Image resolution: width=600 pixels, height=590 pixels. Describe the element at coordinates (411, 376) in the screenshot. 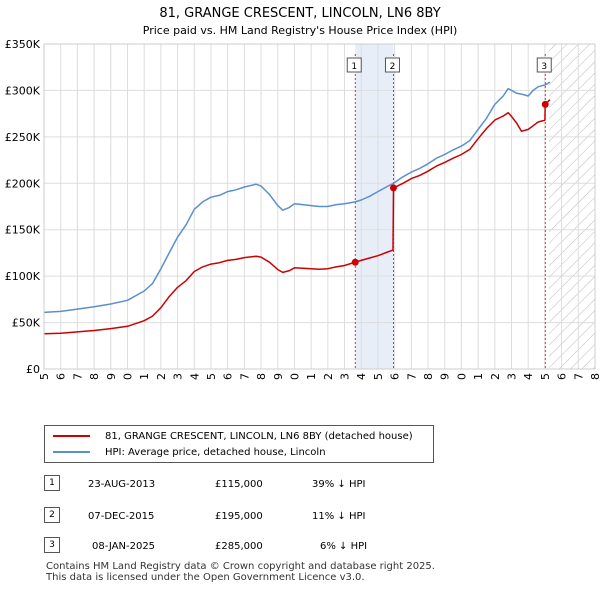

I see `x-tick-label: 2017` at that location.